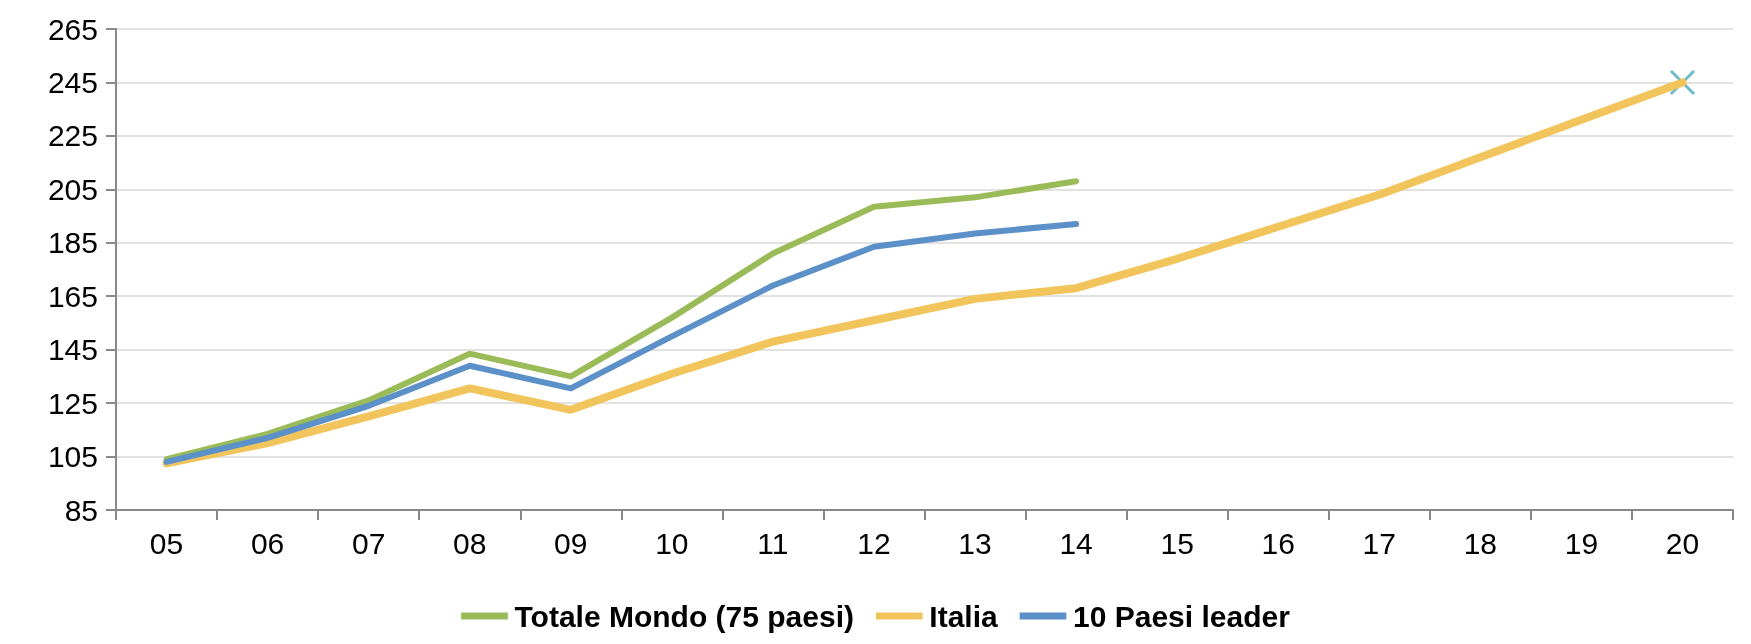  I want to click on x-tick-label: 12, so click(874, 543).